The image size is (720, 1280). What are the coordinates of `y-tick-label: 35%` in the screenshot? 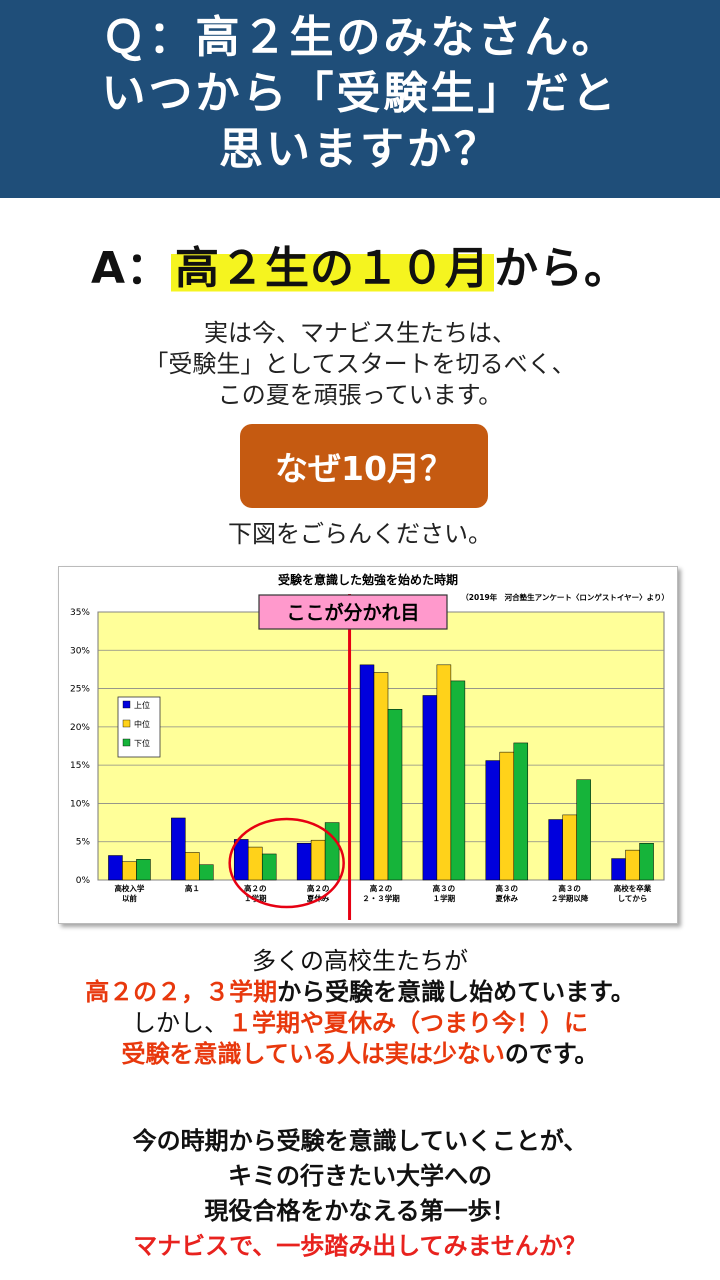 It's located at (80, 613).